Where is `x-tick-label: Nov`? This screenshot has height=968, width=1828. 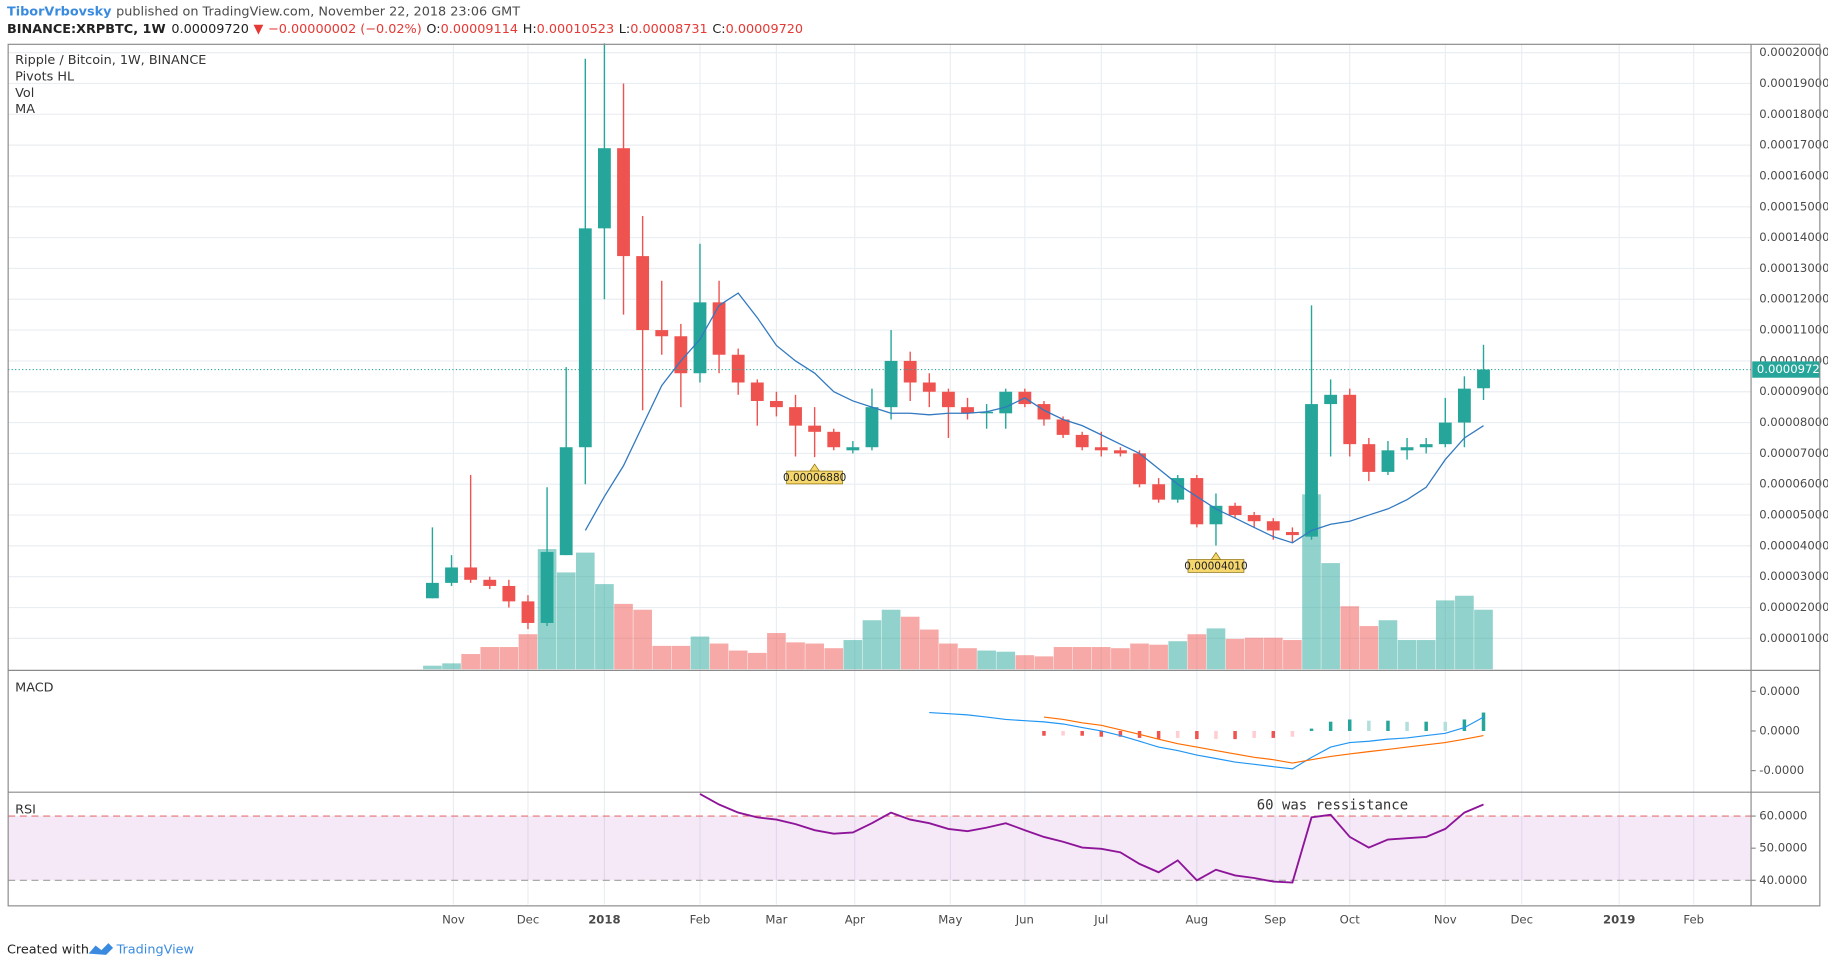
x-tick-label: Nov is located at coordinates (453, 919).